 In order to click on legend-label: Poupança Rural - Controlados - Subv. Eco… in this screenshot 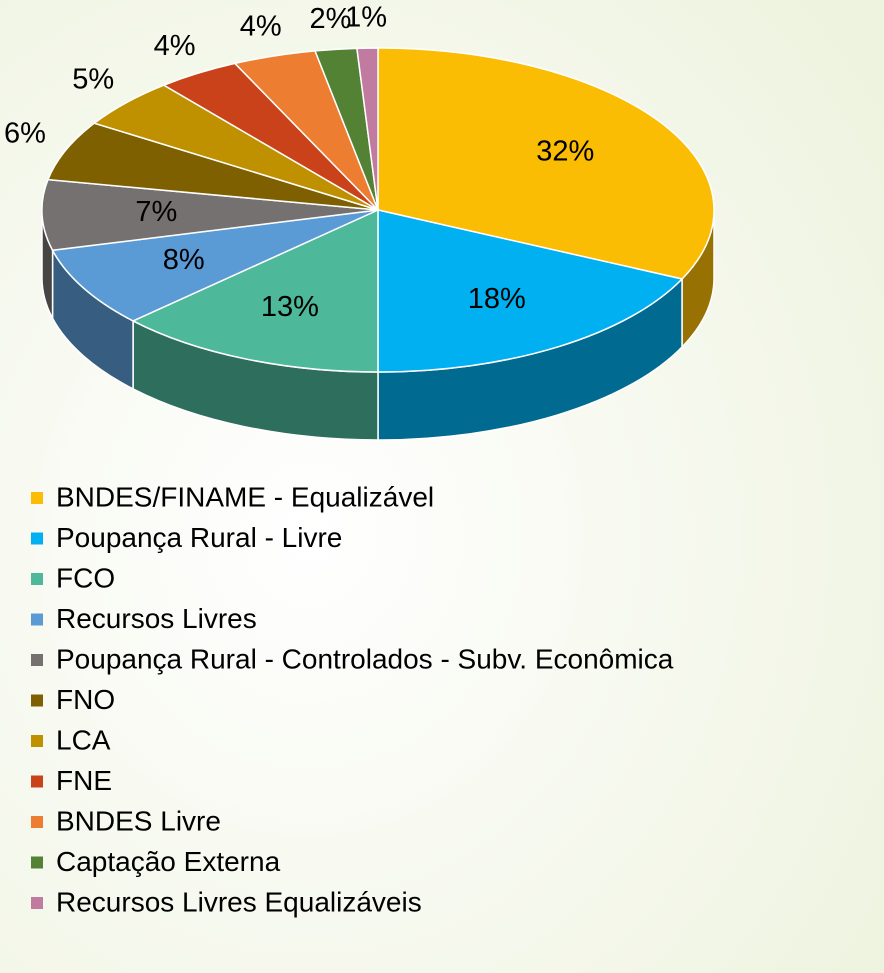, I will do `click(365, 658)`.